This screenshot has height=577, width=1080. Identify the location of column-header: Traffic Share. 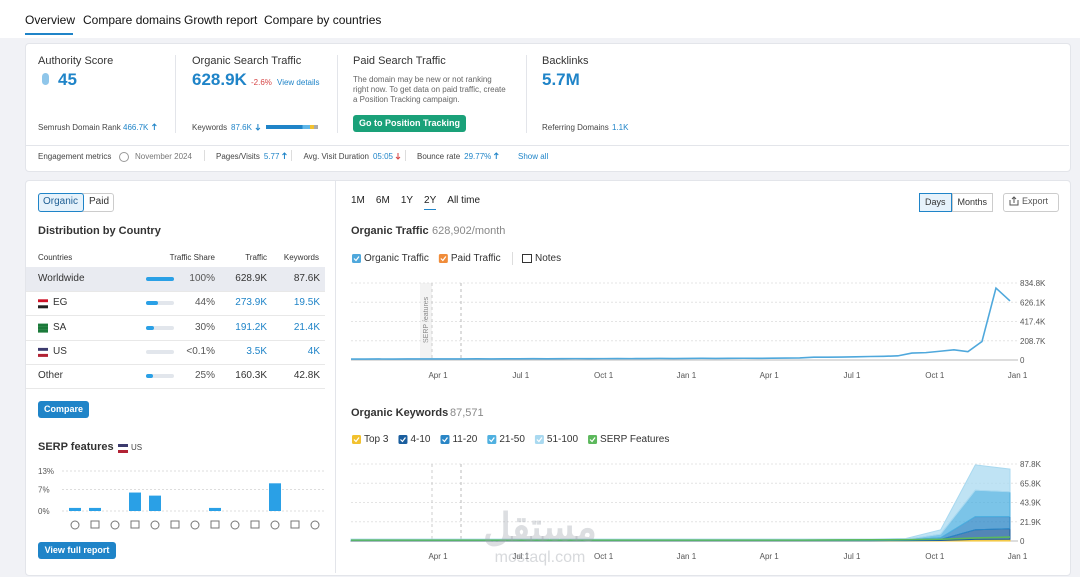
(192, 257).